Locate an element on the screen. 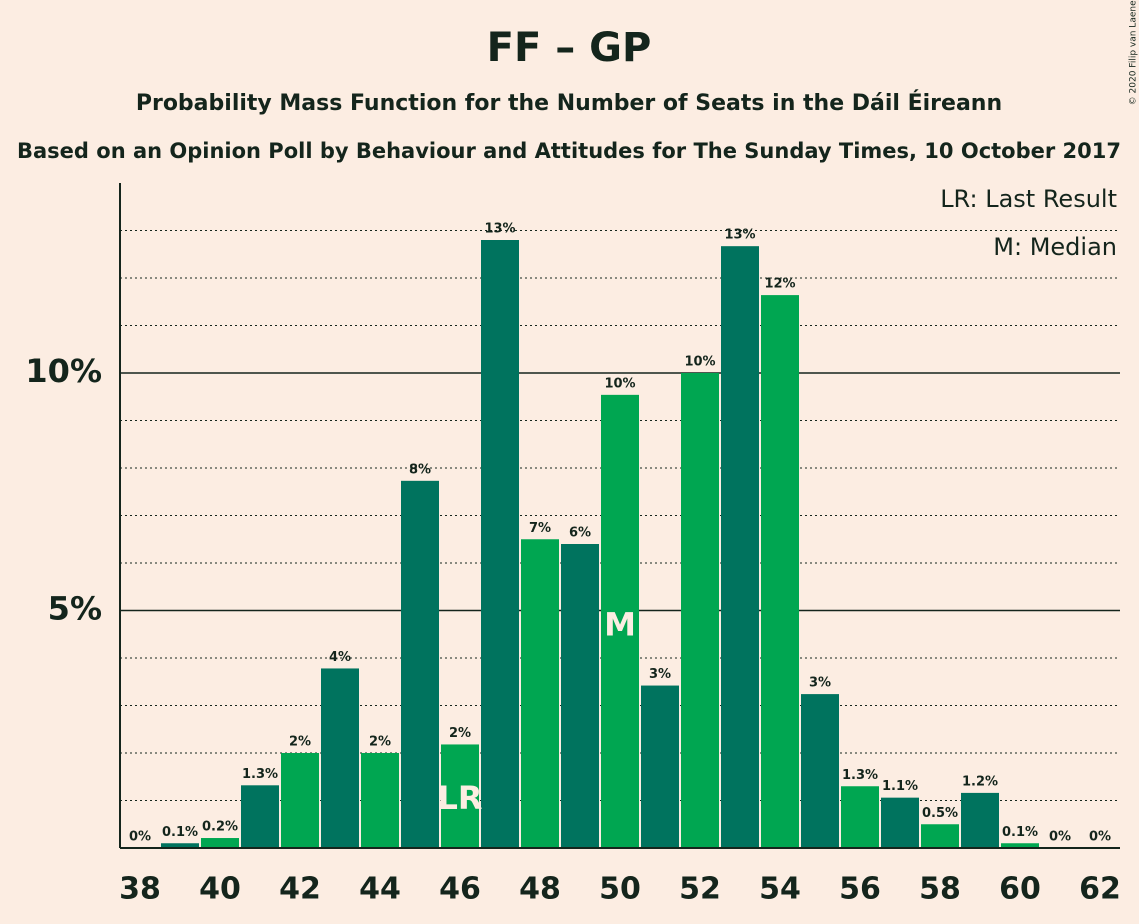  value-label: 0.2% is located at coordinates (220, 827).